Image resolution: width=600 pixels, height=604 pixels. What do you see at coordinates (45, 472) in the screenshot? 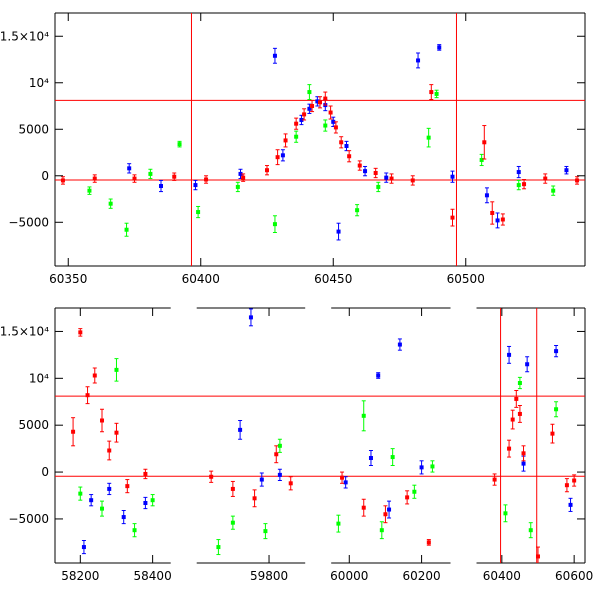
I see `y-tick-label: 0` at bounding box center [45, 472].